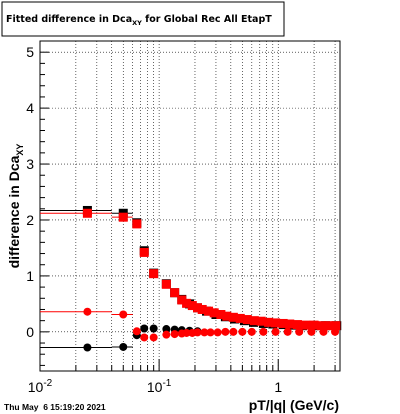 The width and height of the screenshot is (400, 414). What do you see at coordinates (30, 52) in the screenshot?
I see `y-tick-label: 5` at bounding box center [30, 52].